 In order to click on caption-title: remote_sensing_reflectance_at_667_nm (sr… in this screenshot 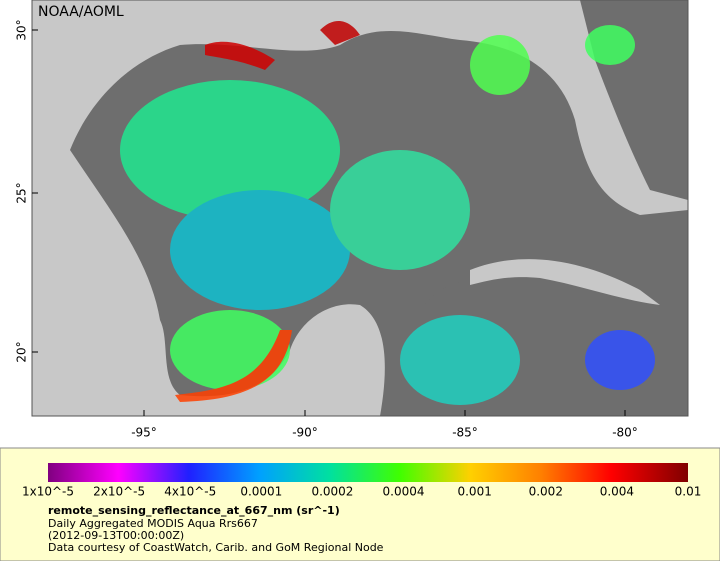, I will do `click(194, 510)`.